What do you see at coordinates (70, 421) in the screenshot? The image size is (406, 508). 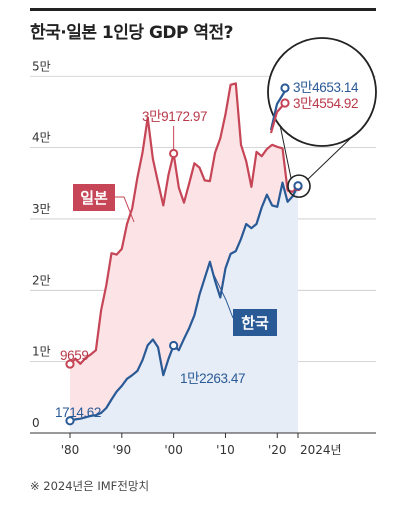 I see `korea-marker-1980` at bounding box center [70, 421].